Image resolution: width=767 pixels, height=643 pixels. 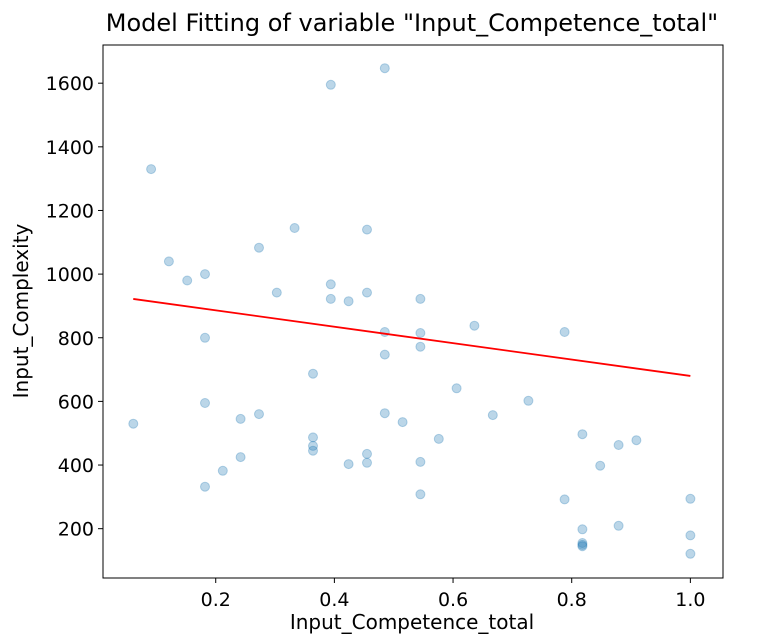 What do you see at coordinates (76, 466) in the screenshot?
I see `y-tick-label: 400` at bounding box center [76, 466].